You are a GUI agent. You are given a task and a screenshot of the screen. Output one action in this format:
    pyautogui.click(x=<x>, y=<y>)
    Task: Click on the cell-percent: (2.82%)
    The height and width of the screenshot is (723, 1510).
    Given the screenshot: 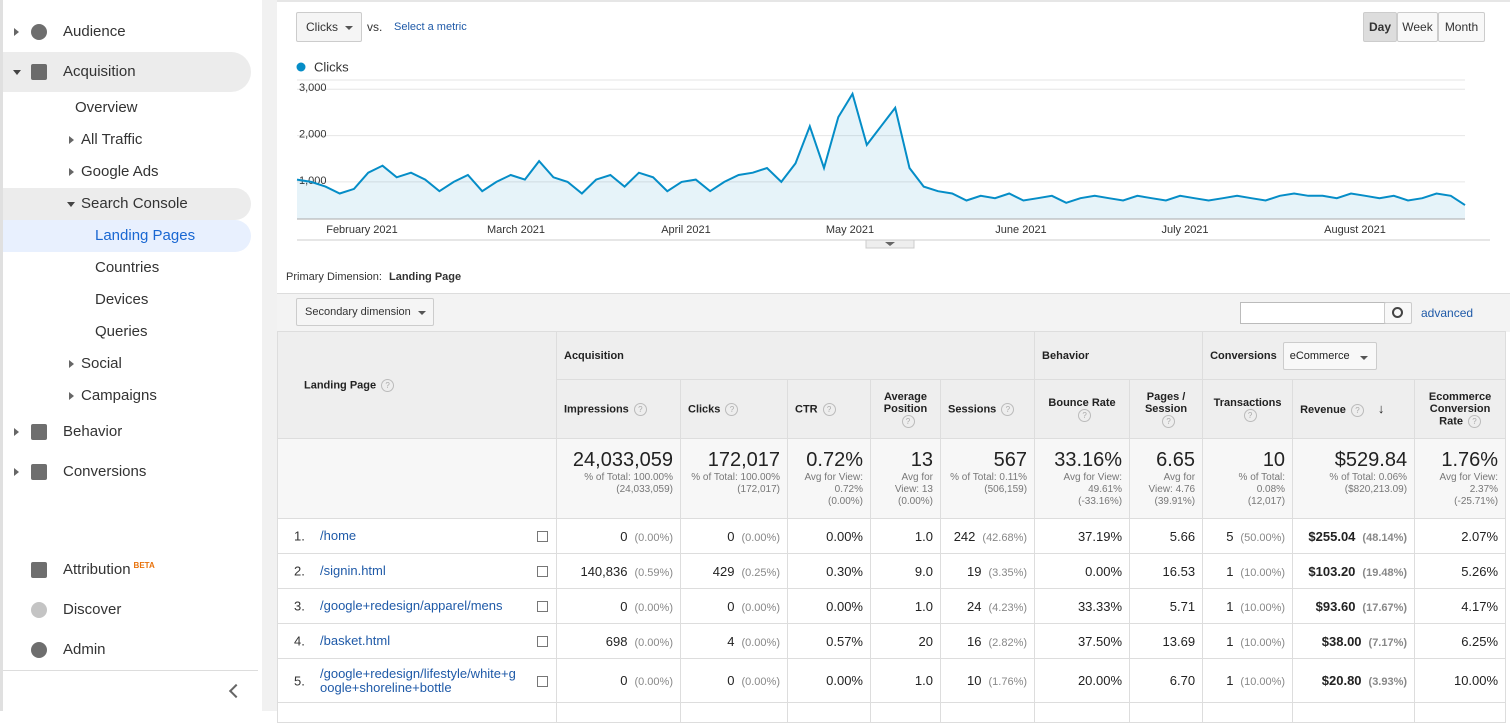 What is the action you would take?
    pyautogui.click(x=1008, y=642)
    